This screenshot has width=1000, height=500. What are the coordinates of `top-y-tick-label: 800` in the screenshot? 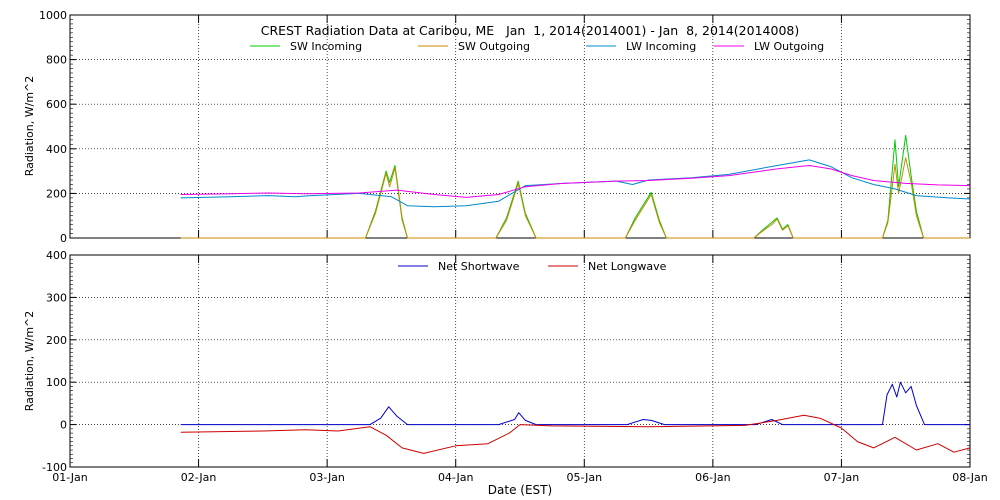 It's located at (56, 60).